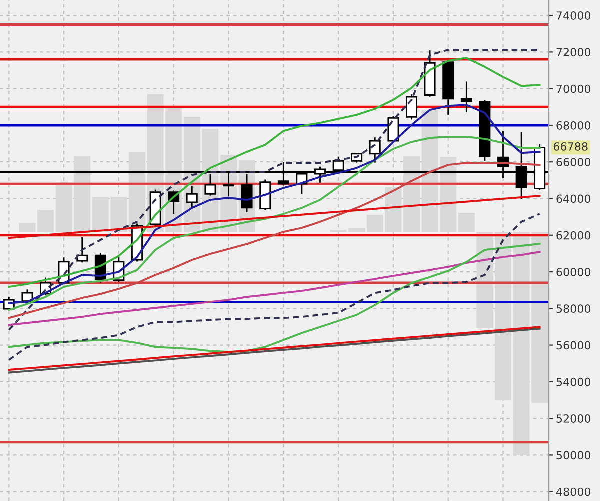  I want to click on y-tick-label: 64000, so click(573, 199).